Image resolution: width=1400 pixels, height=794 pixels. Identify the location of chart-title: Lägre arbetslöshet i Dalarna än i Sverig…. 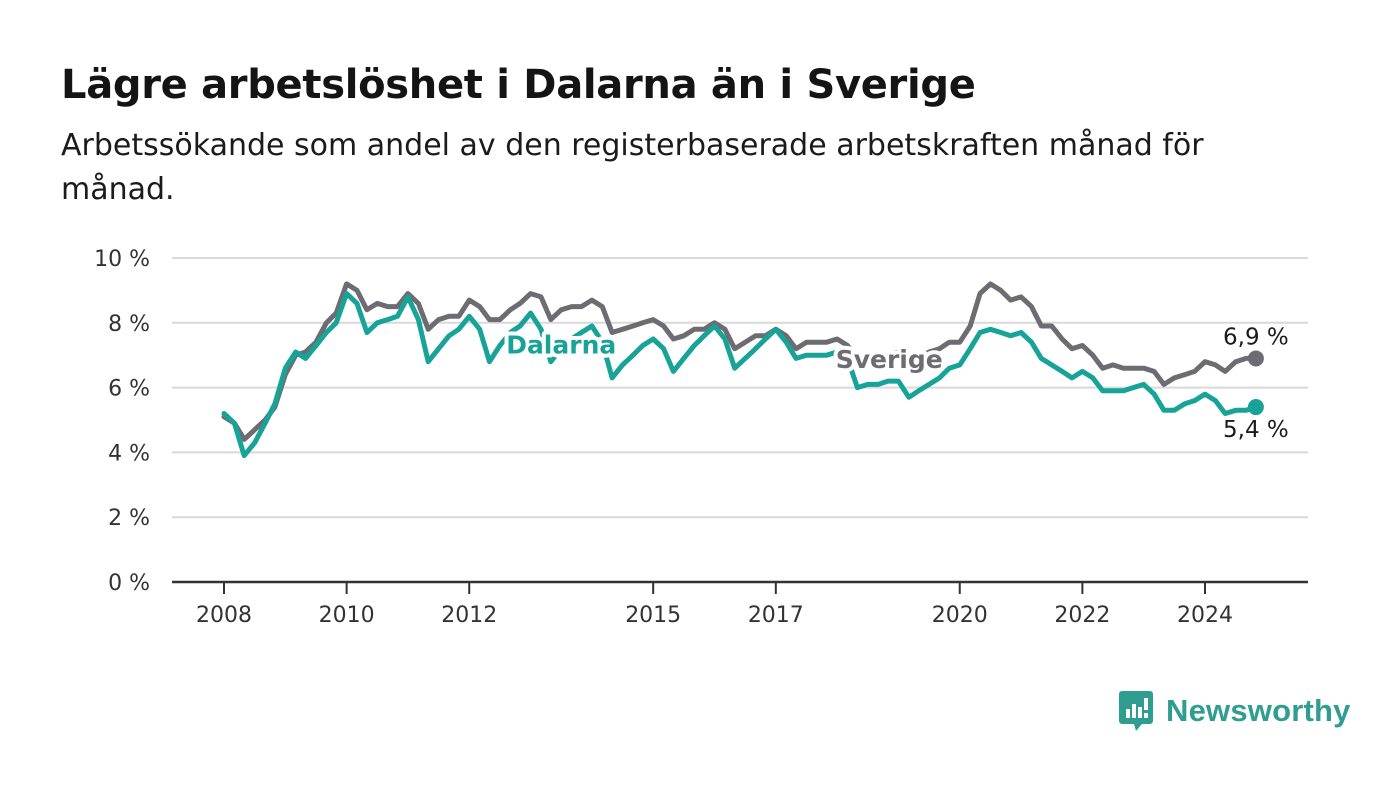
(518, 85).